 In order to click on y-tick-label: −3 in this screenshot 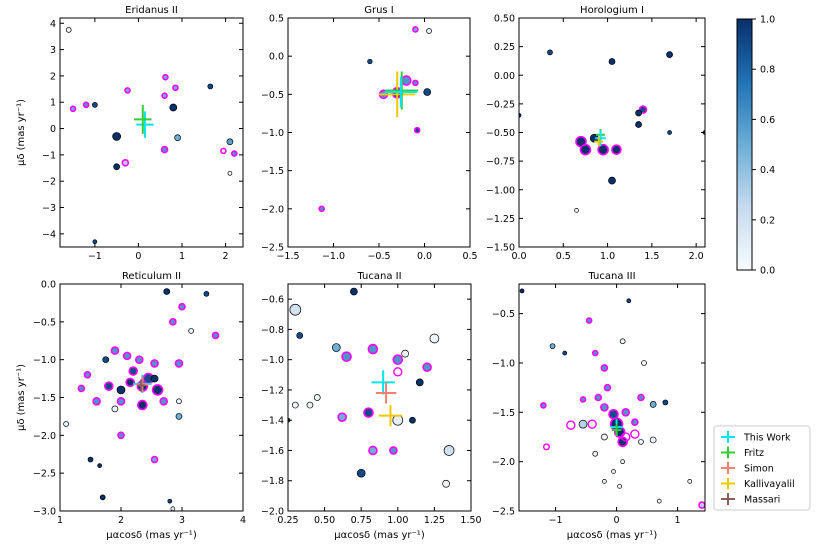, I will do `click(49, 208)`.